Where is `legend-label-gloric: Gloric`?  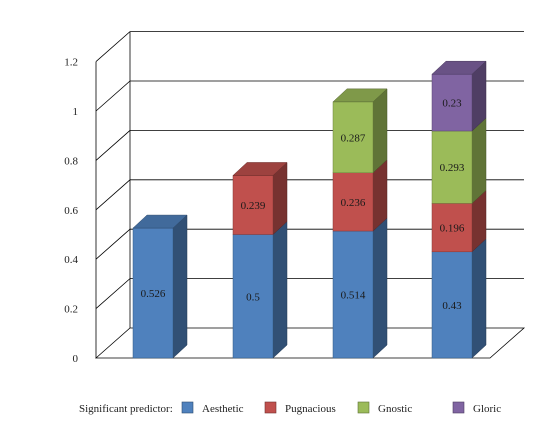 legend-label-gloric: Gloric is located at coordinates (487, 409).